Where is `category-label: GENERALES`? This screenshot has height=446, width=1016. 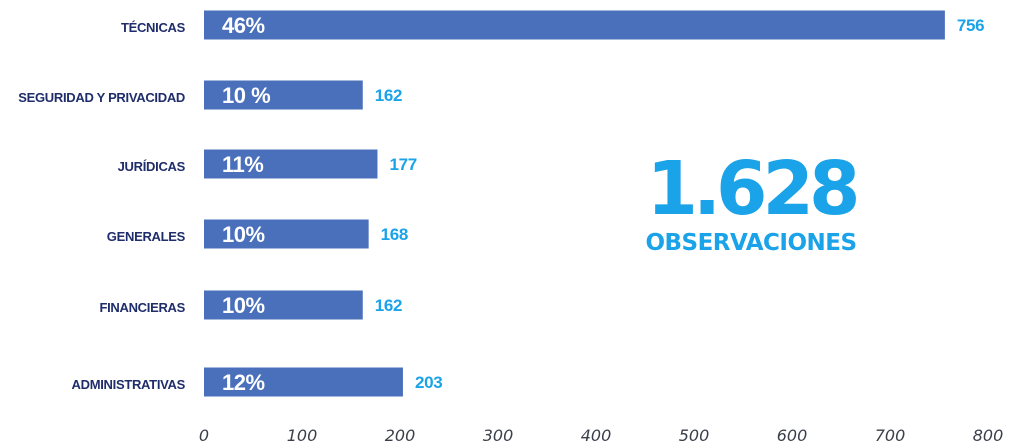
category-label: GENERALES is located at coordinates (146, 236).